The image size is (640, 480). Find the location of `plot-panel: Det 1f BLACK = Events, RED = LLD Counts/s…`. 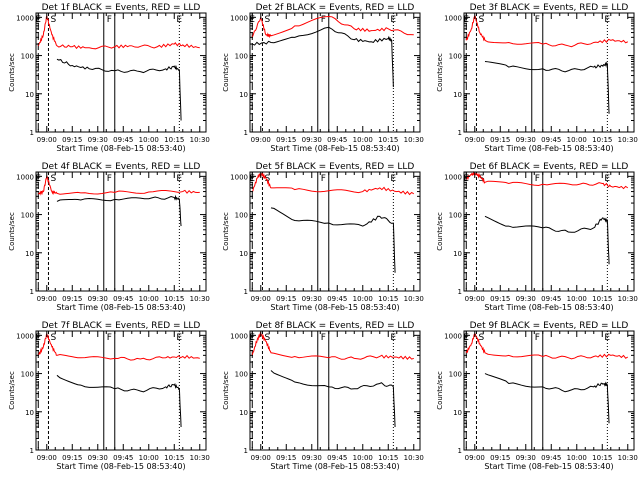

plot-panel: Det 1f BLACK = Events, RED = LLD Counts/s… is located at coordinates (109, 78).